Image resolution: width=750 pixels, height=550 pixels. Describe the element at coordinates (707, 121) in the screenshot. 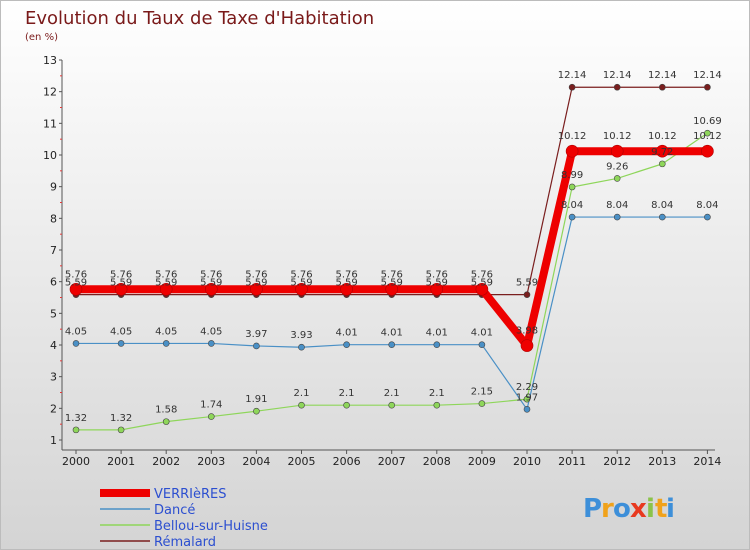

I see `data-label: 10.69` at that location.